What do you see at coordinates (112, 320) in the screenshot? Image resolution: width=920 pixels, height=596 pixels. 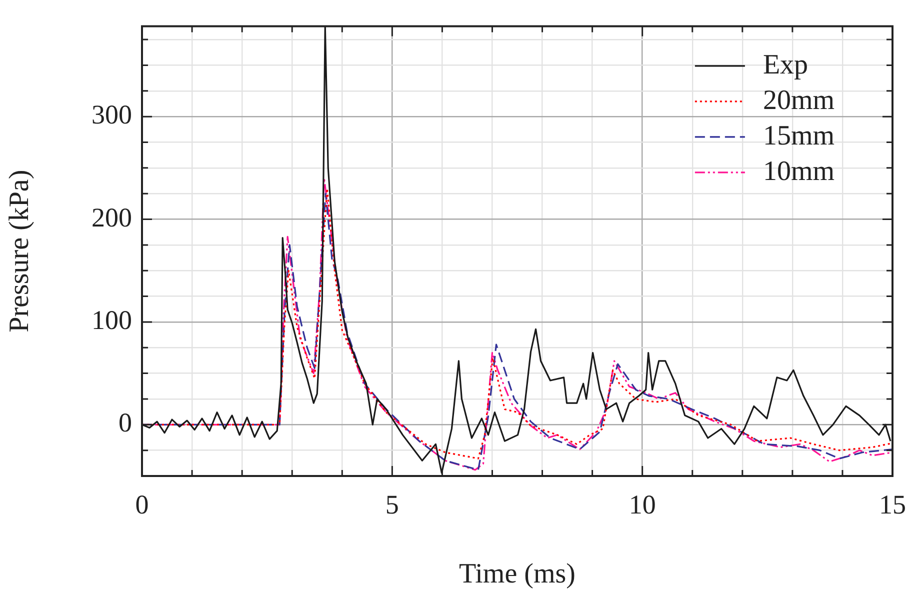 I see `y-tick-label: 100` at bounding box center [112, 320].